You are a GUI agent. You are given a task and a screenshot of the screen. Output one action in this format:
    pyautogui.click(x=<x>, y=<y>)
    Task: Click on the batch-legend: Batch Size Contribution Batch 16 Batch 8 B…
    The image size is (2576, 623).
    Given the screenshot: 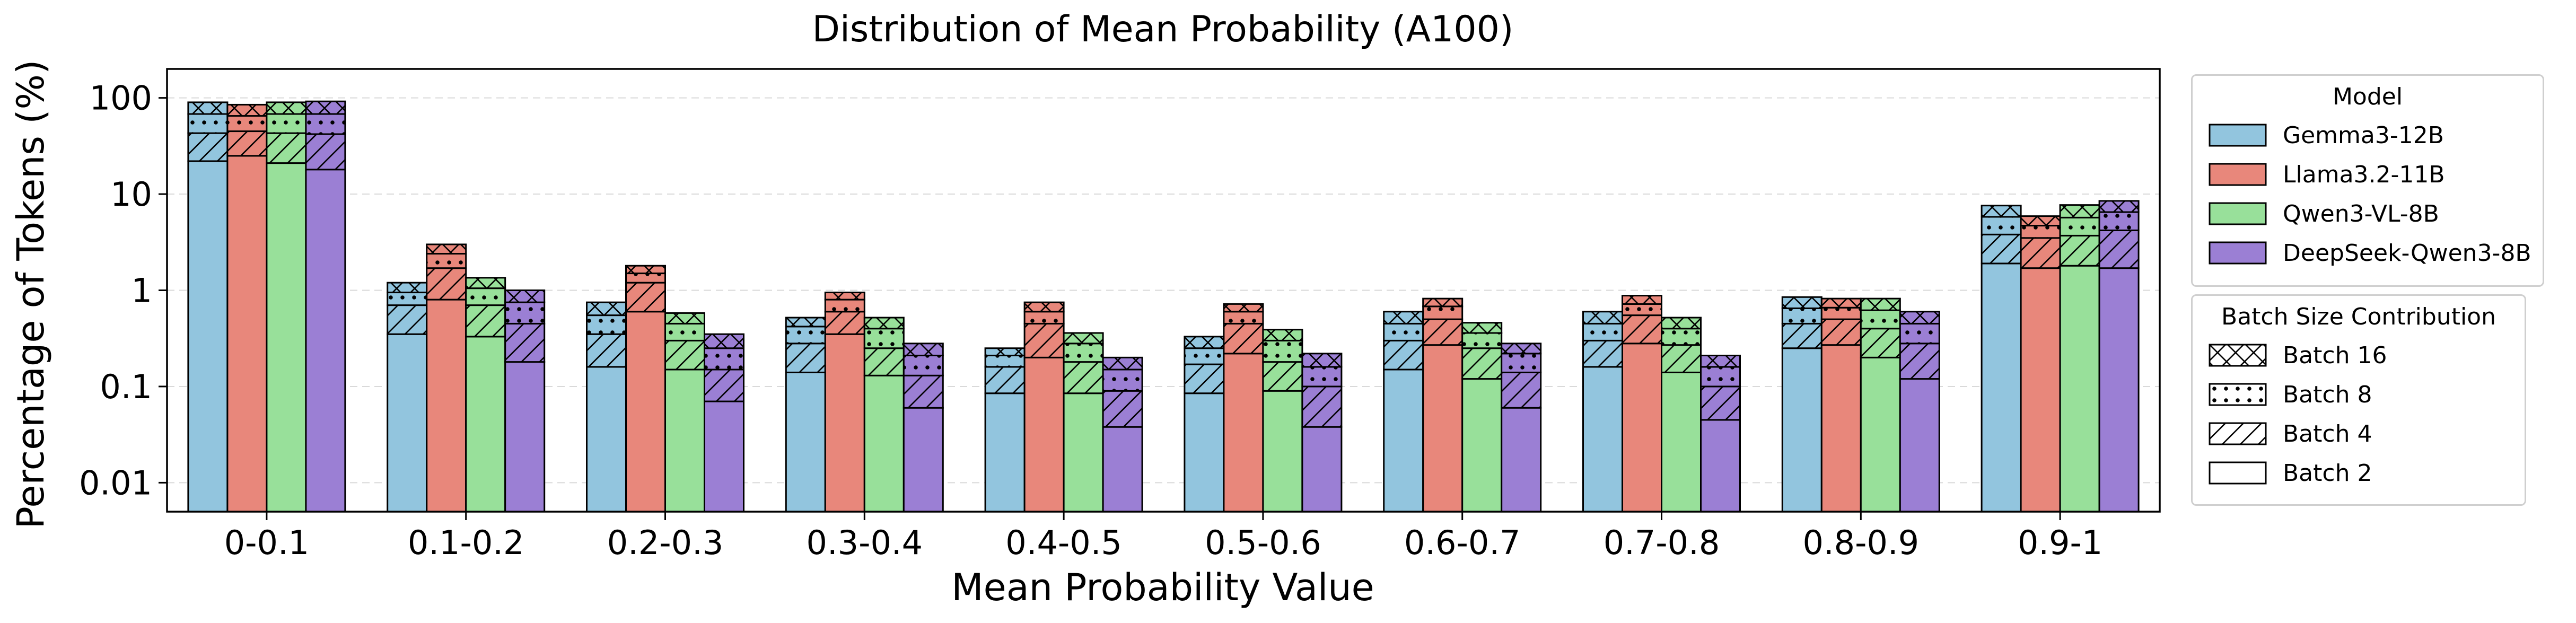 What is the action you would take?
    pyautogui.click(x=2358, y=400)
    